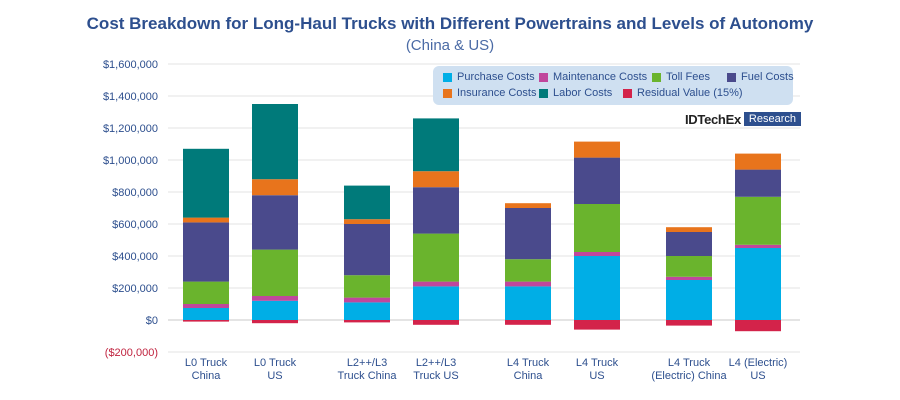 This screenshot has height=400, width=900. What do you see at coordinates (713, 119) in the screenshot?
I see `brand-name: IDTechEx` at bounding box center [713, 119].